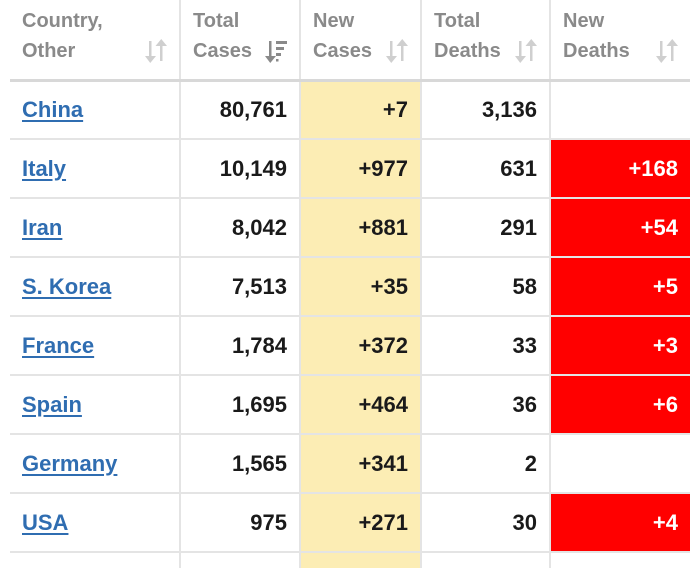 This screenshot has width=692, height=568. I want to click on new-cases-cell: +977, so click(360, 168).